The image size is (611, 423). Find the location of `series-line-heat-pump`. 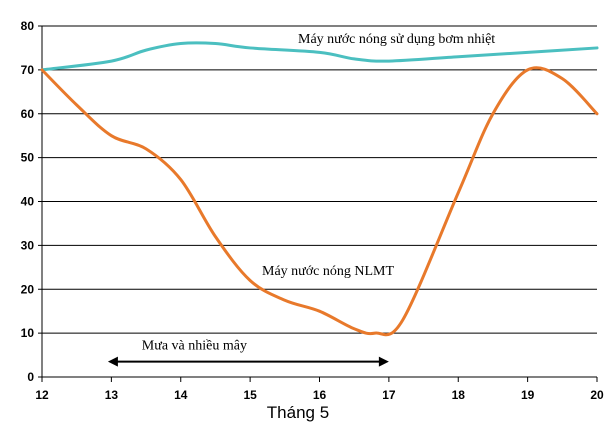

series-line-heat-pump is located at coordinates (319, 56).